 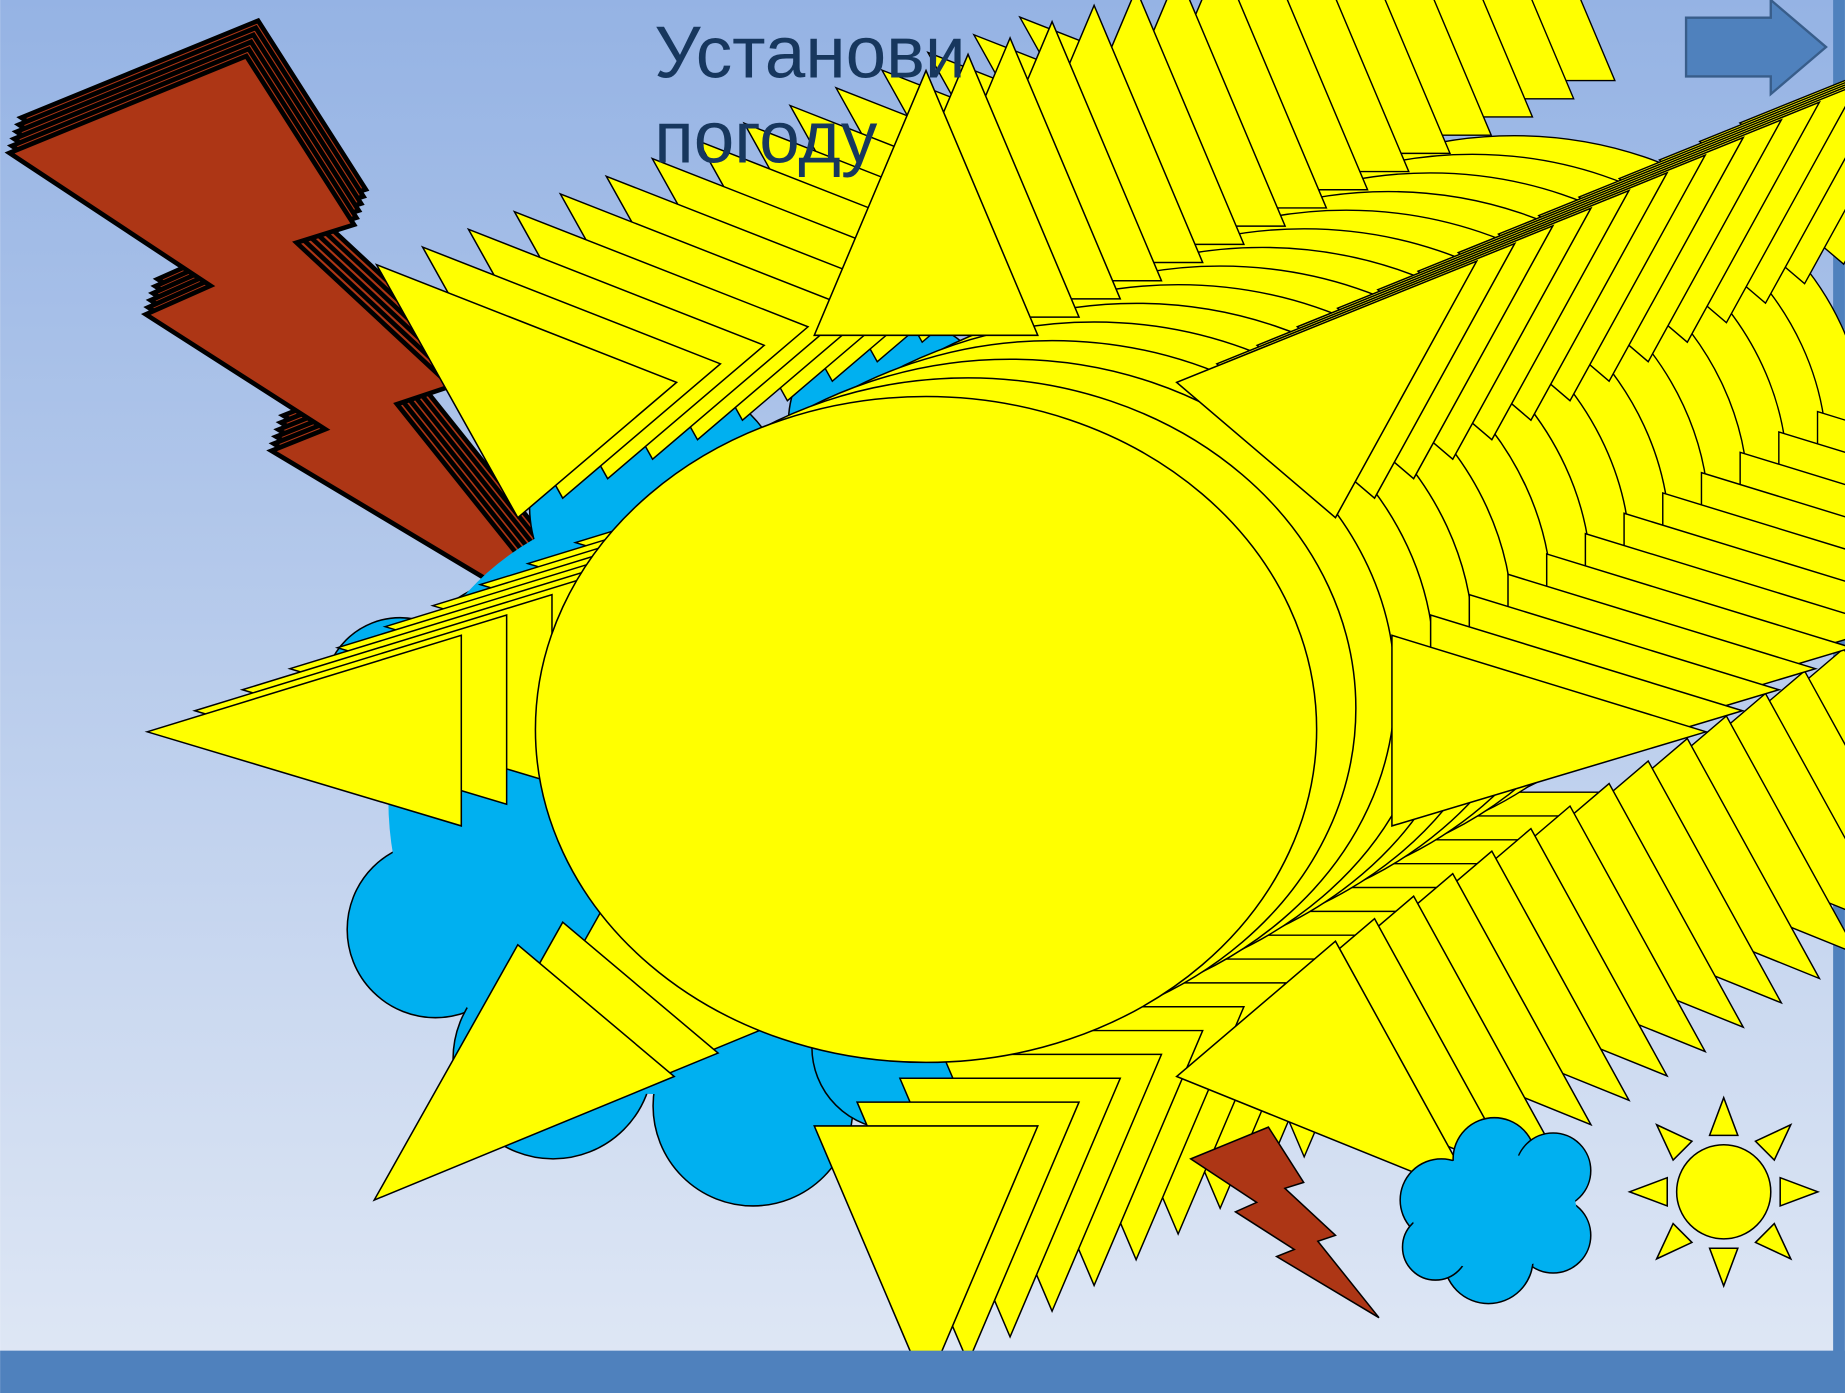 I want to click on small-cloud, so click(x=1495, y=1210).